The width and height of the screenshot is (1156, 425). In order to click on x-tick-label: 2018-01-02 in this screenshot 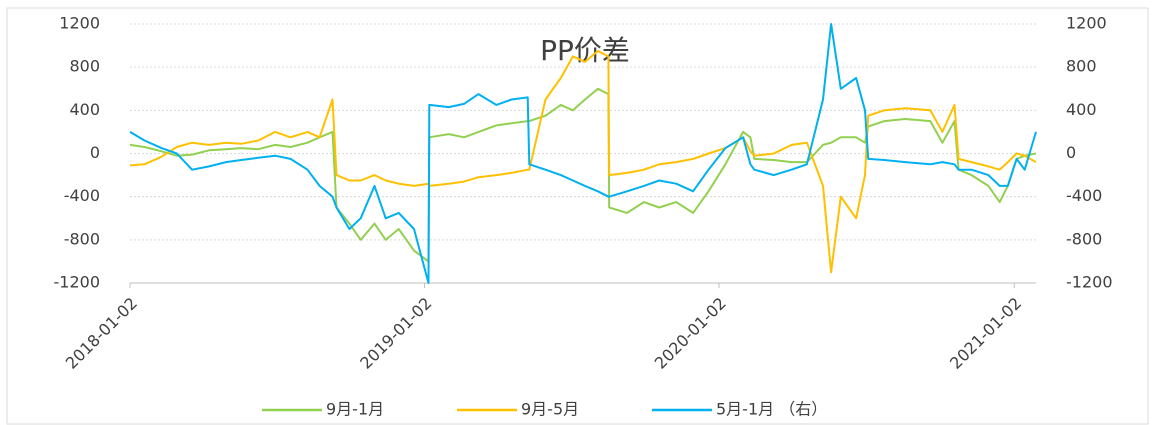, I will do `click(101, 333)`.